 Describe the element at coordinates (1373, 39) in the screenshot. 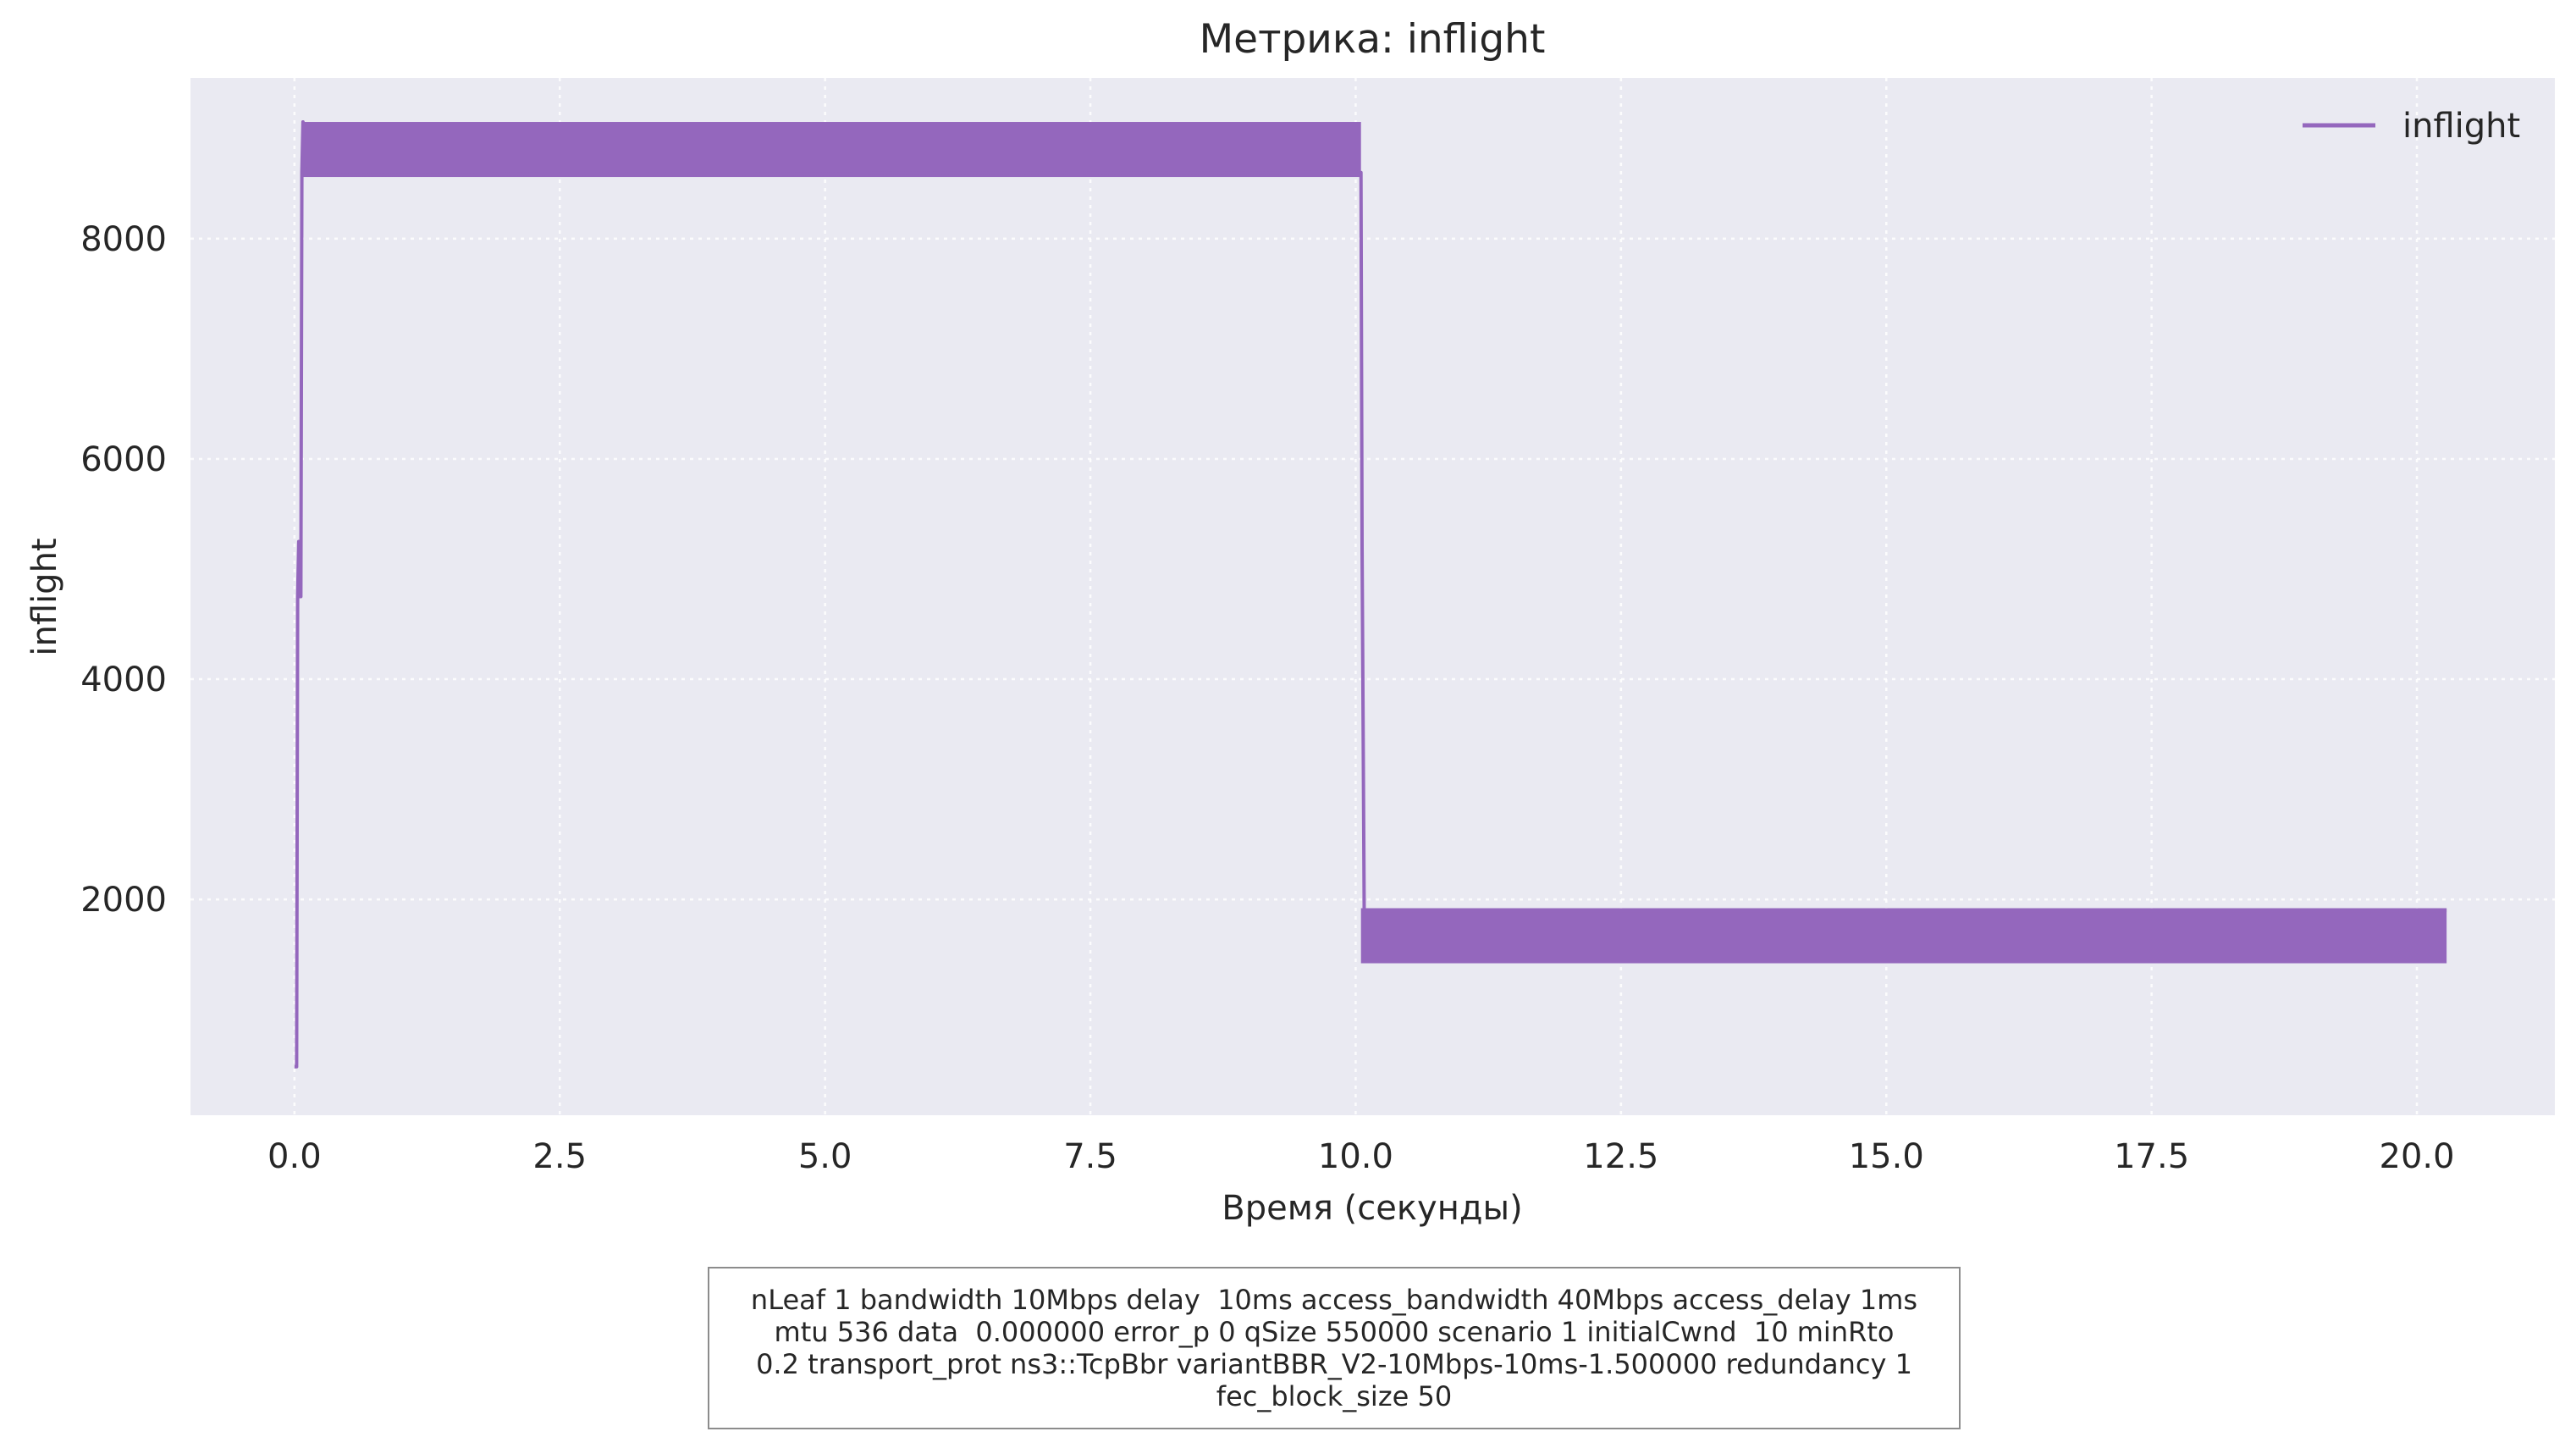

I see `chart-title: Метрика: inflight` at that location.